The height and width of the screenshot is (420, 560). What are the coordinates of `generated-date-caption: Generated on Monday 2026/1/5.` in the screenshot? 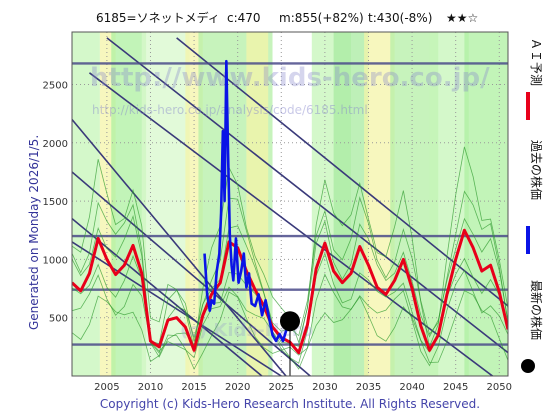 It's located at (34, 232).